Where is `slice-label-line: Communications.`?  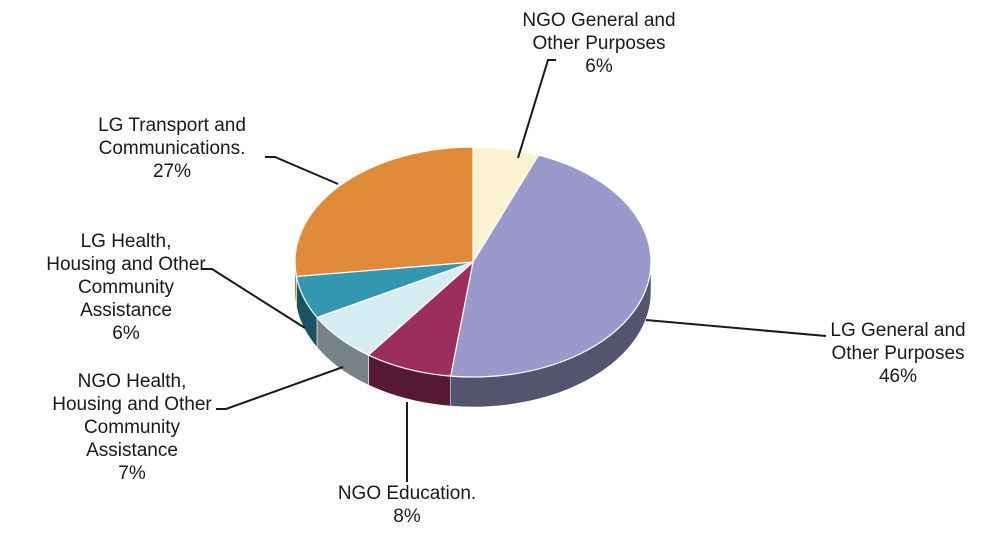
slice-label-line: Communications. is located at coordinates (172, 148).